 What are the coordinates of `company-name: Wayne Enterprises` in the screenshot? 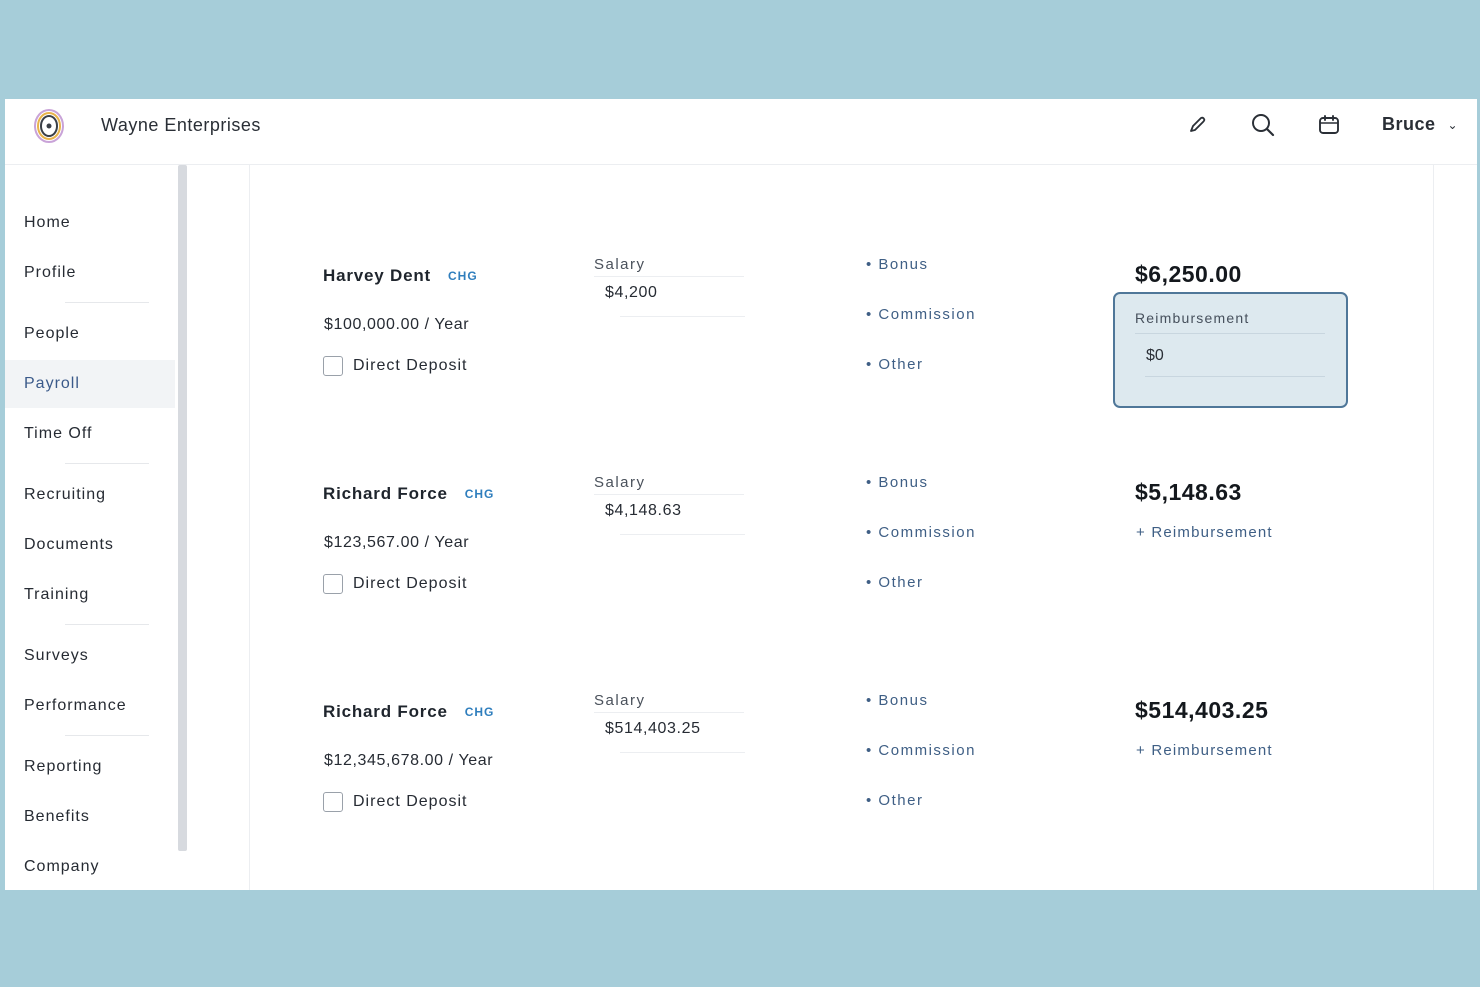 It's located at (181, 125).